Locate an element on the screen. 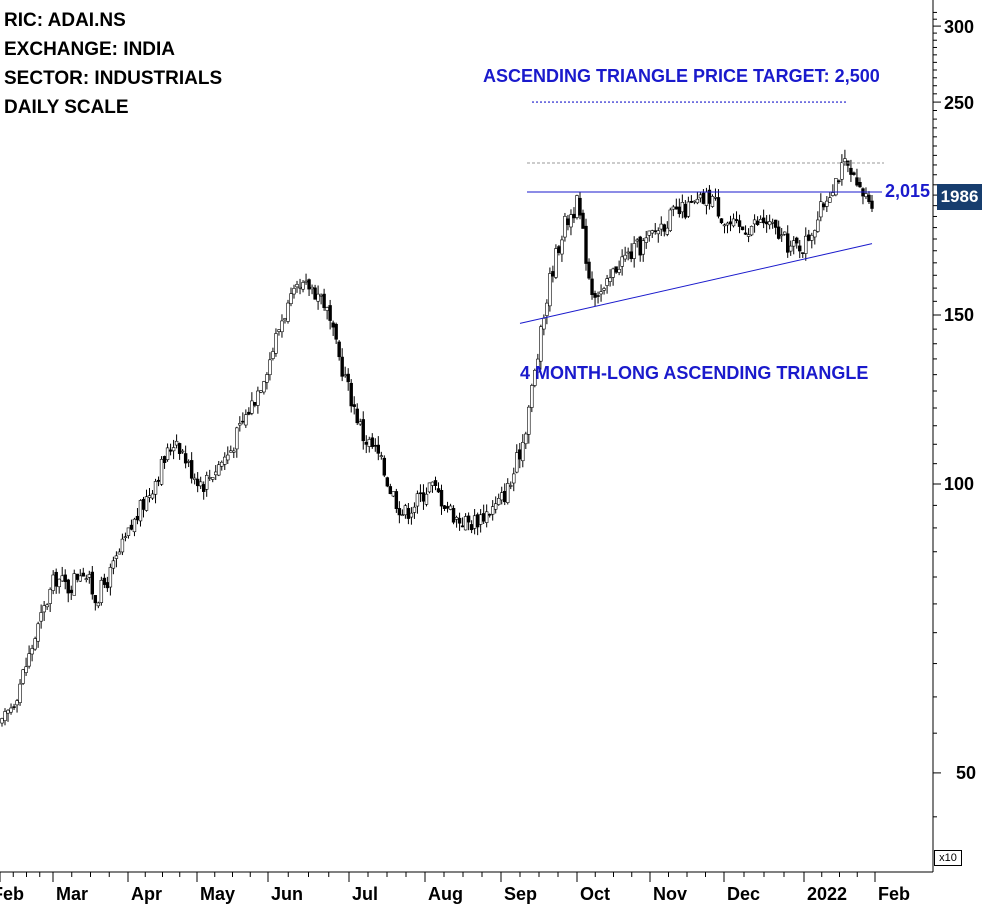 The width and height of the screenshot is (982, 905). x-tick-label-jul: Jul is located at coordinates (365, 894).